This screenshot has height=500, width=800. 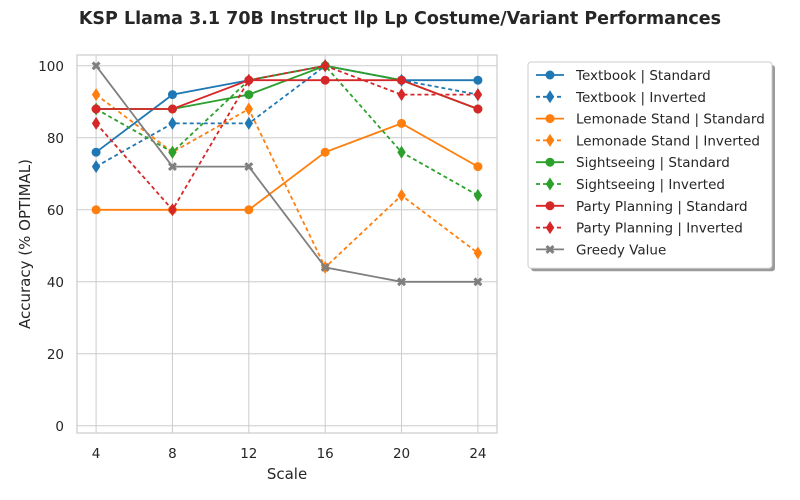 What do you see at coordinates (289, 454) in the screenshot?
I see `x-ticks: 4 8 12 16 20 24` at bounding box center [289, 454].